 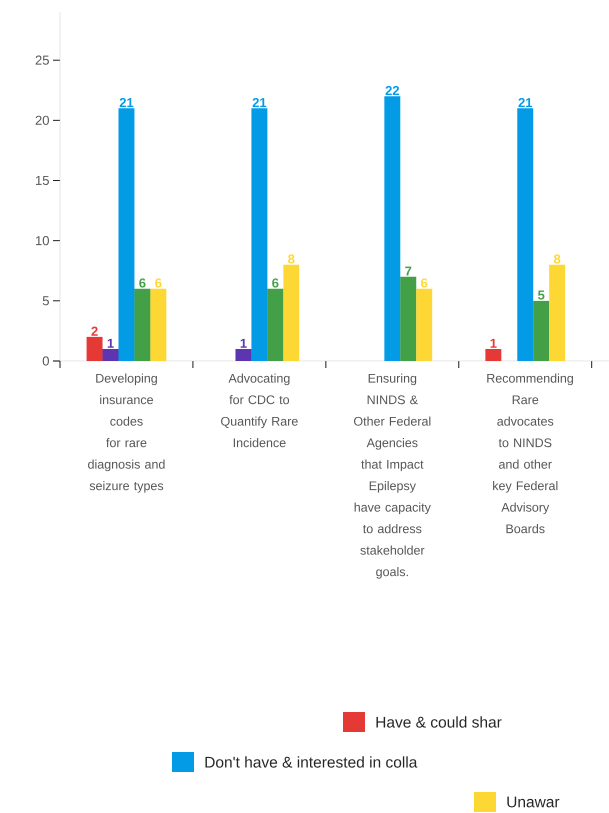 I want to click on data-label: 22, so click(x=393, y=91).